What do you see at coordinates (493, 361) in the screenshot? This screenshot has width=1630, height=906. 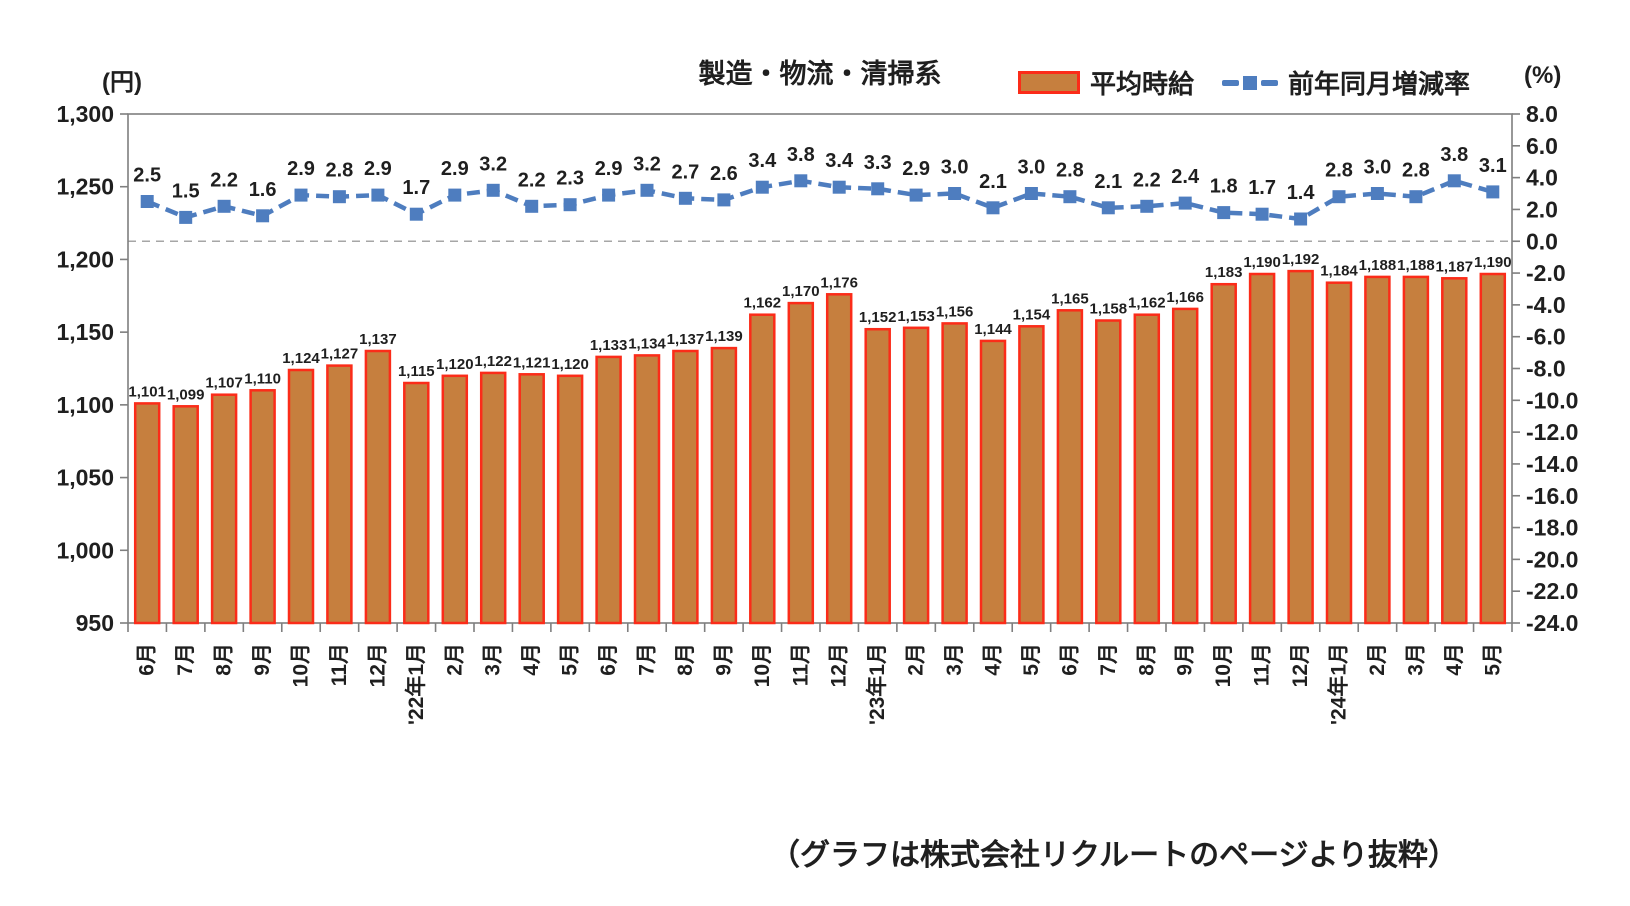 I see `svg-text: 1,122` at bounding box center [493, 361].